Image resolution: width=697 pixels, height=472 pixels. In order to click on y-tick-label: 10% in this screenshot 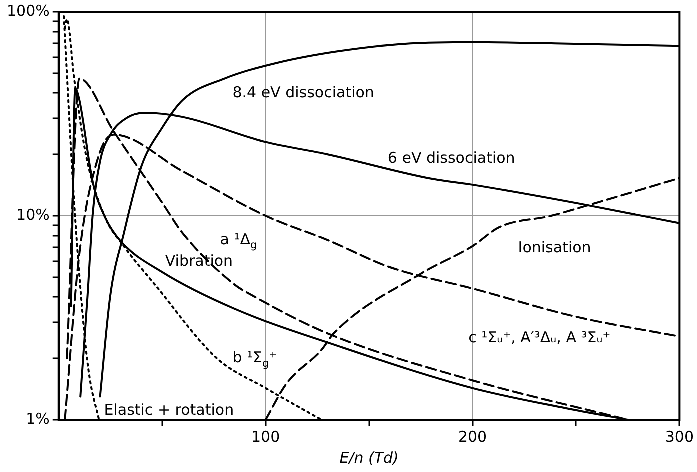, I will do `click(33, 215)`.